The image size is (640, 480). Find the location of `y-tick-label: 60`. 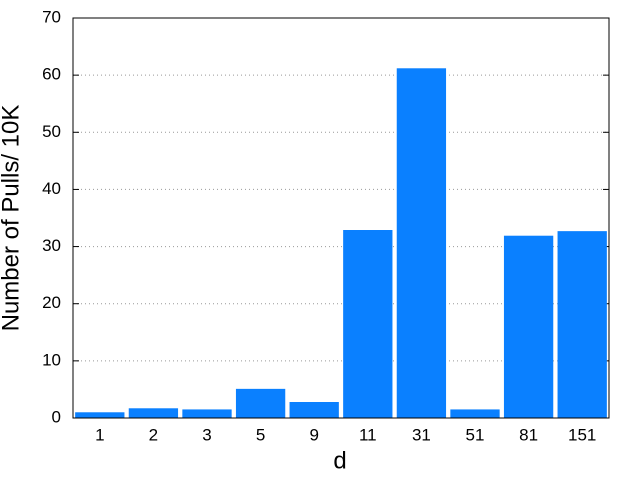

y-tick-label: 60 is located at coordinates (51, 74).